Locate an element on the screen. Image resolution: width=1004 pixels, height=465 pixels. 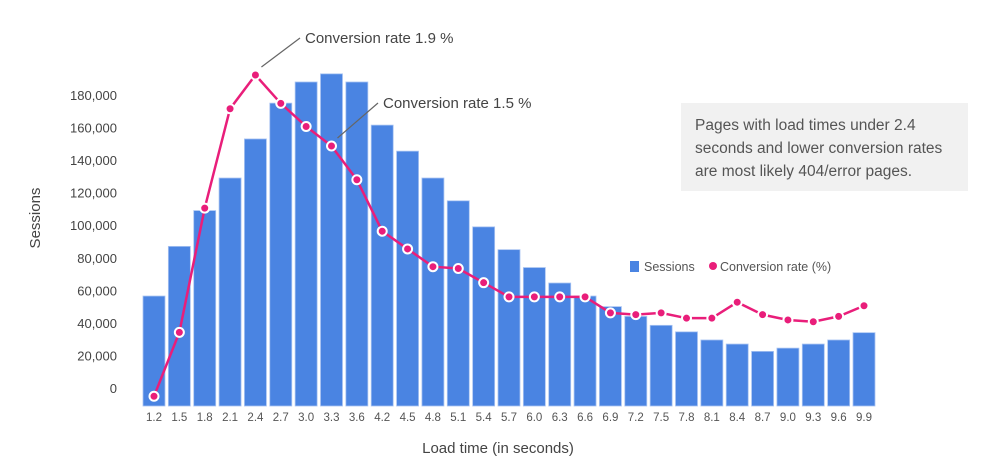
y-tick-label: 80,000 is located at coordinates (97, 258).